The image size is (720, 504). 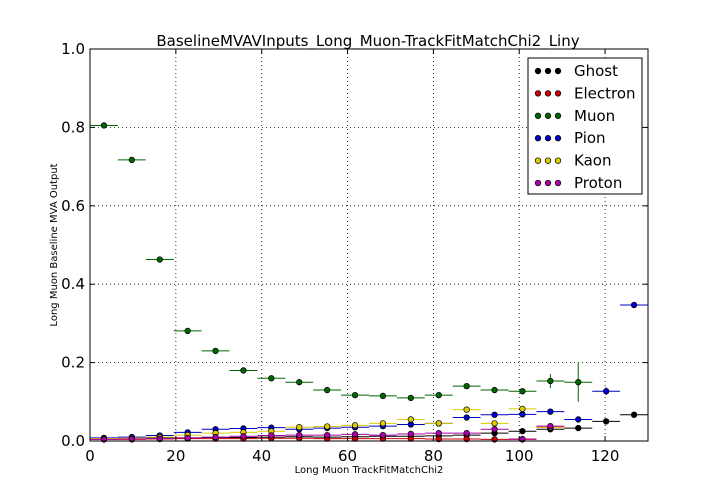 I want to click on legend-label: Pion, so click(x=590, y=138).